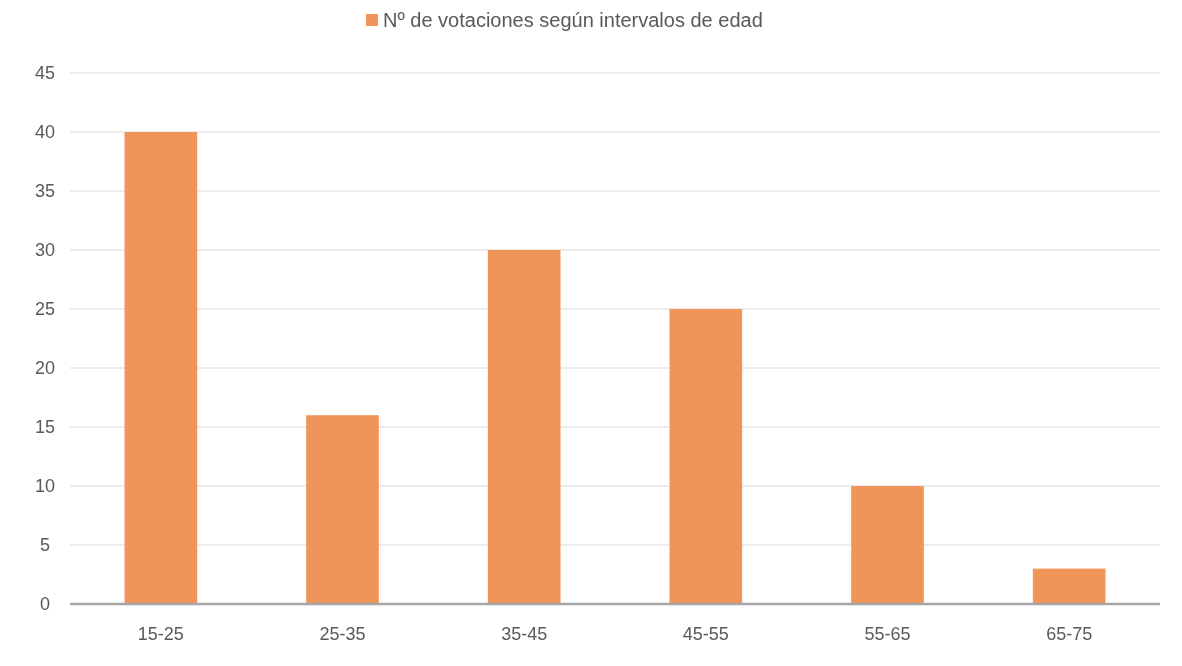 The image size is (1182, 666). What do you see at coordinates (342, 634) in the screenshot?
I see `x-tick-label: 25-35` at bounding box center [342, 634].